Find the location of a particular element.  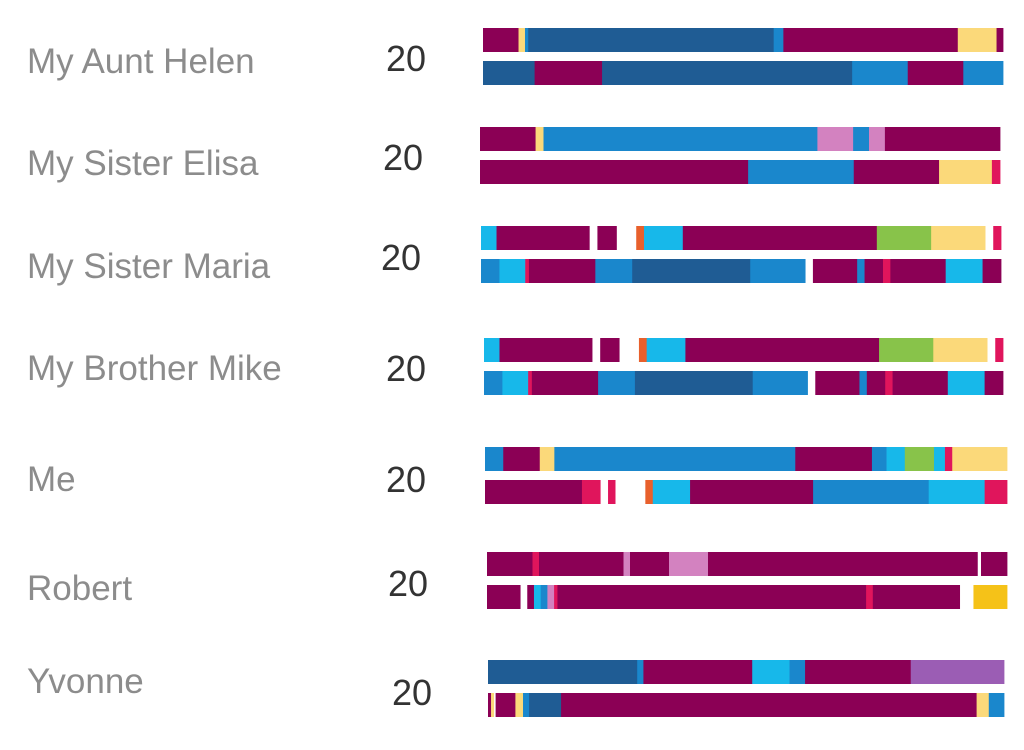

person-name: Me is located at coordinates (51, 479).